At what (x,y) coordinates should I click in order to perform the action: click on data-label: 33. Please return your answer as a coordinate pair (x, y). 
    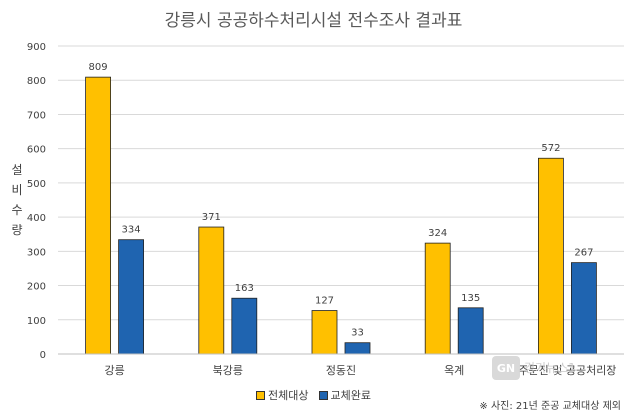
    Looking at the image, I should click on (357, 333).